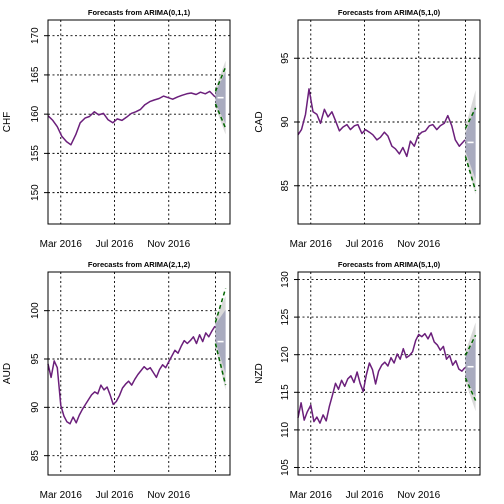  What do you see at coordinates (285, 58) in the screenshot?
I see `cad-ytick-label: 95` at bounding box center [285, 58].